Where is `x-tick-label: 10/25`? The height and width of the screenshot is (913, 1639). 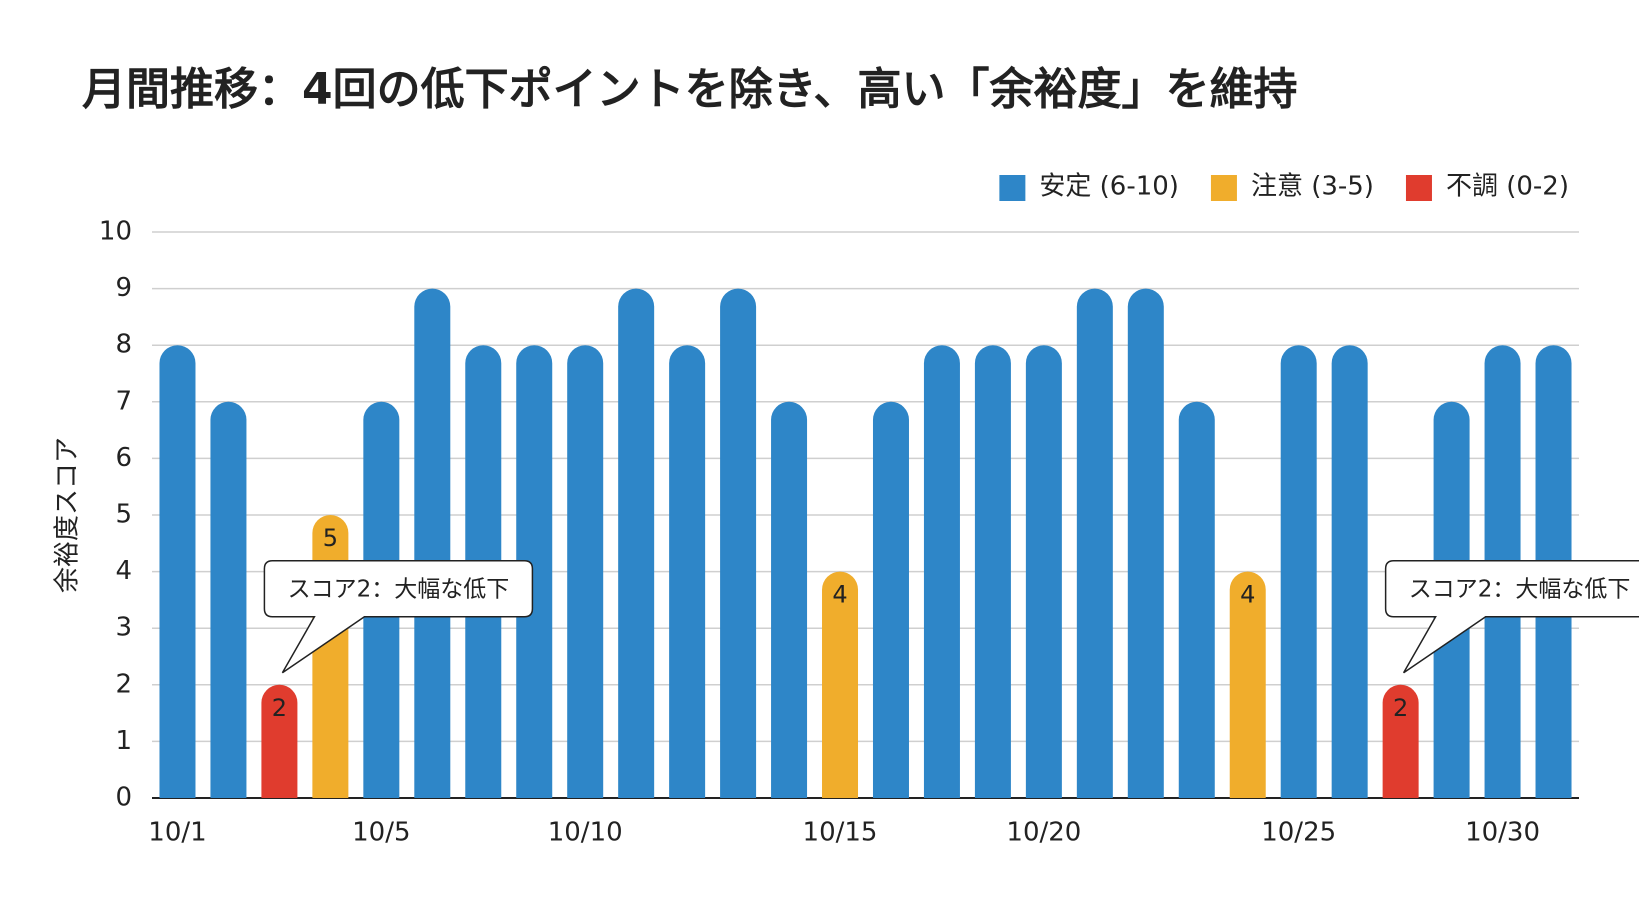
x-tick-label: 10/25 is located at coordinates (1298, 833).